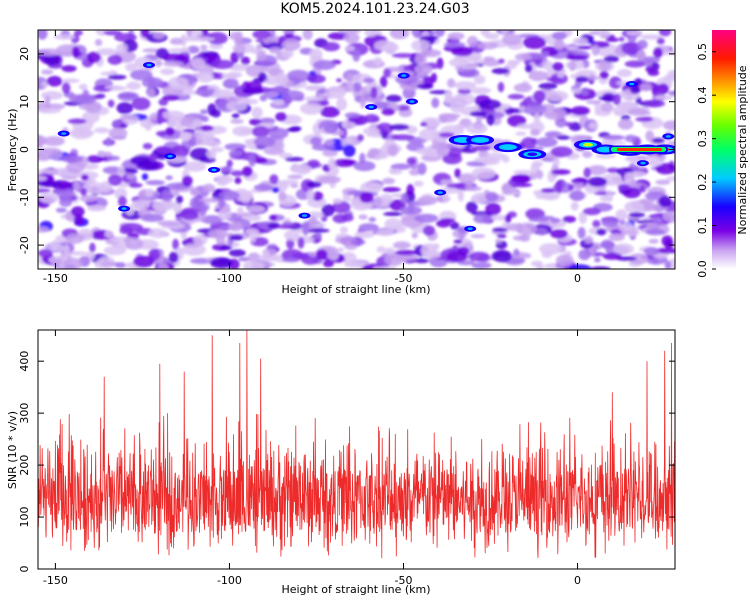 This screenshot has width=750, height=600. I want to click on y-tick-label: 100, so click(24, 517).